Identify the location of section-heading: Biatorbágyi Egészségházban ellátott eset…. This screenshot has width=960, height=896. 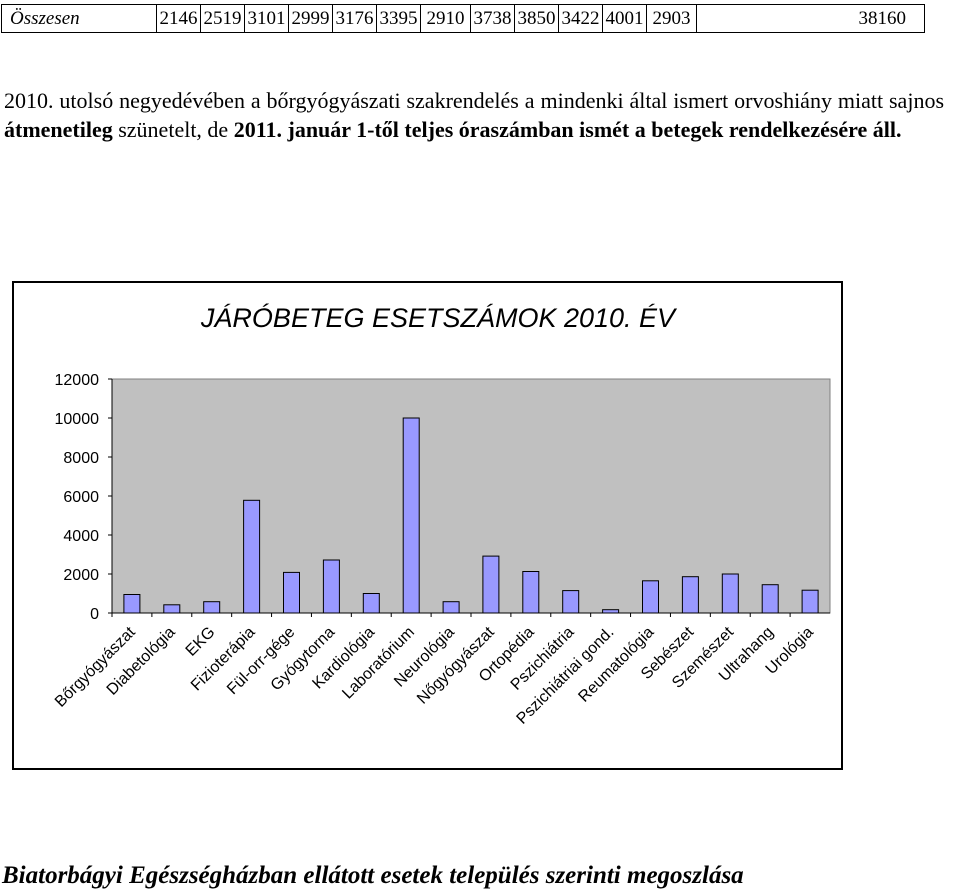
(373, 875).